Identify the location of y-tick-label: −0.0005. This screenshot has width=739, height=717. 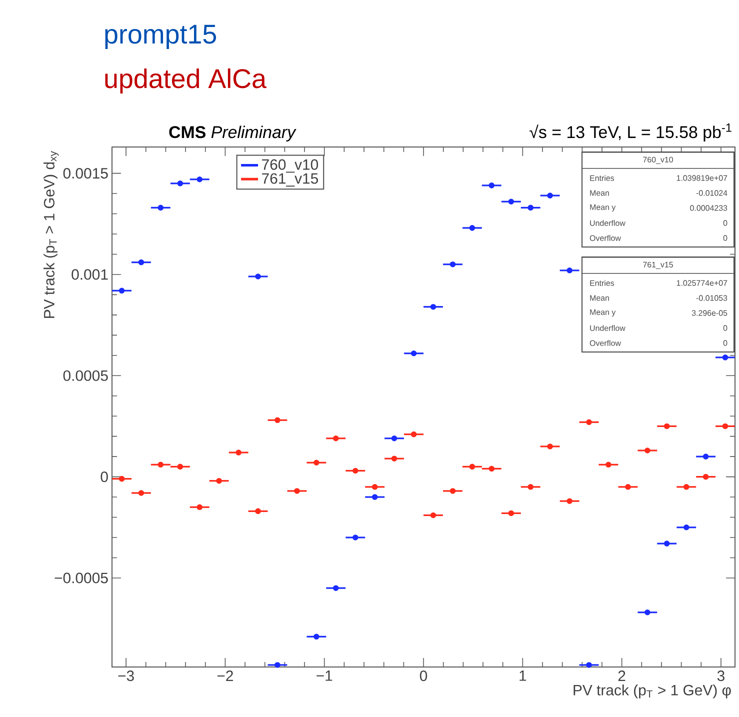
(81, 578).